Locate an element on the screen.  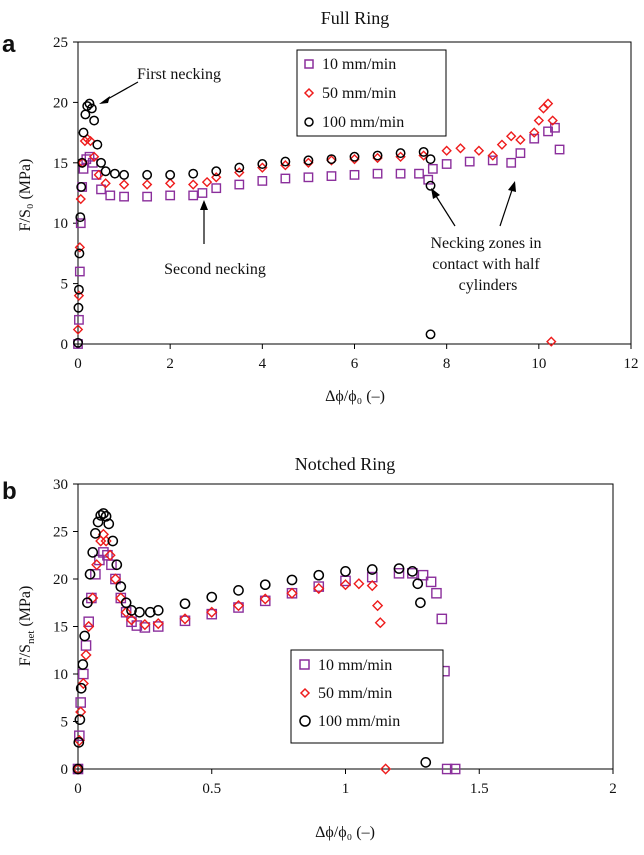
annotation-necking-zones-line-3: cylinders is located at coordinates (488, 285).